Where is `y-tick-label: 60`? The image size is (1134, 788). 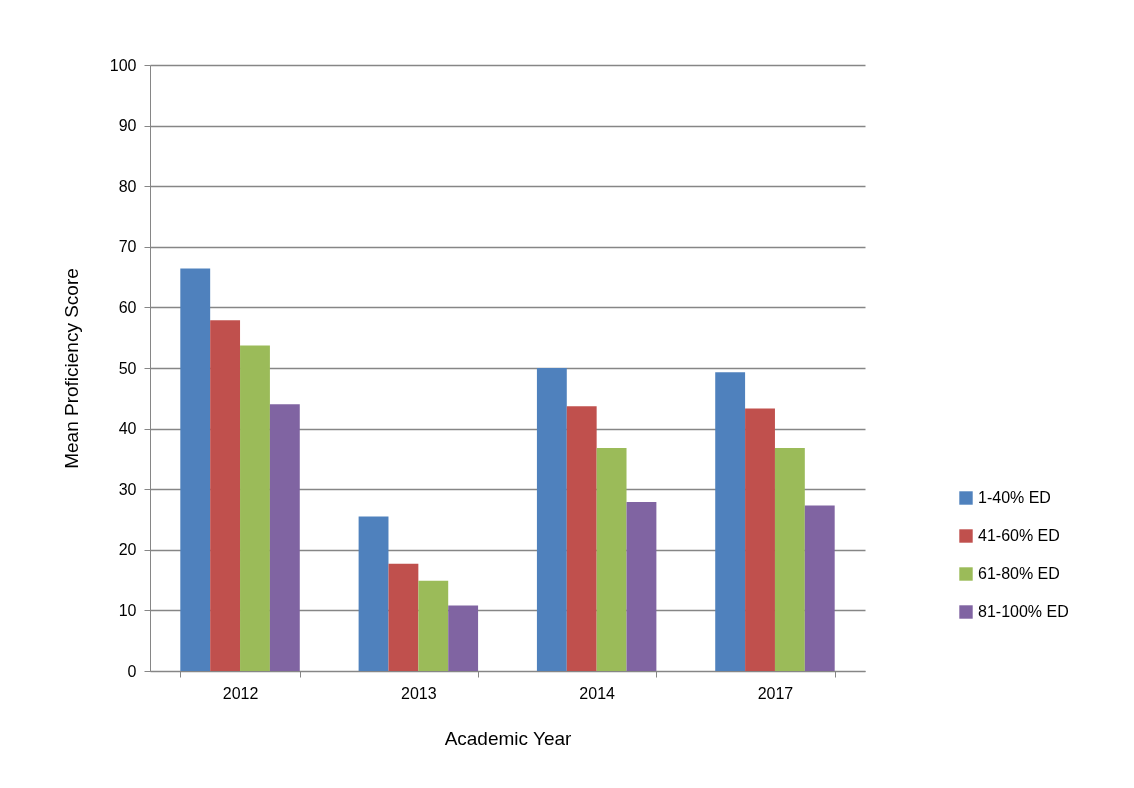 y-tick-label: 60 is located at coordinates (127, 307).